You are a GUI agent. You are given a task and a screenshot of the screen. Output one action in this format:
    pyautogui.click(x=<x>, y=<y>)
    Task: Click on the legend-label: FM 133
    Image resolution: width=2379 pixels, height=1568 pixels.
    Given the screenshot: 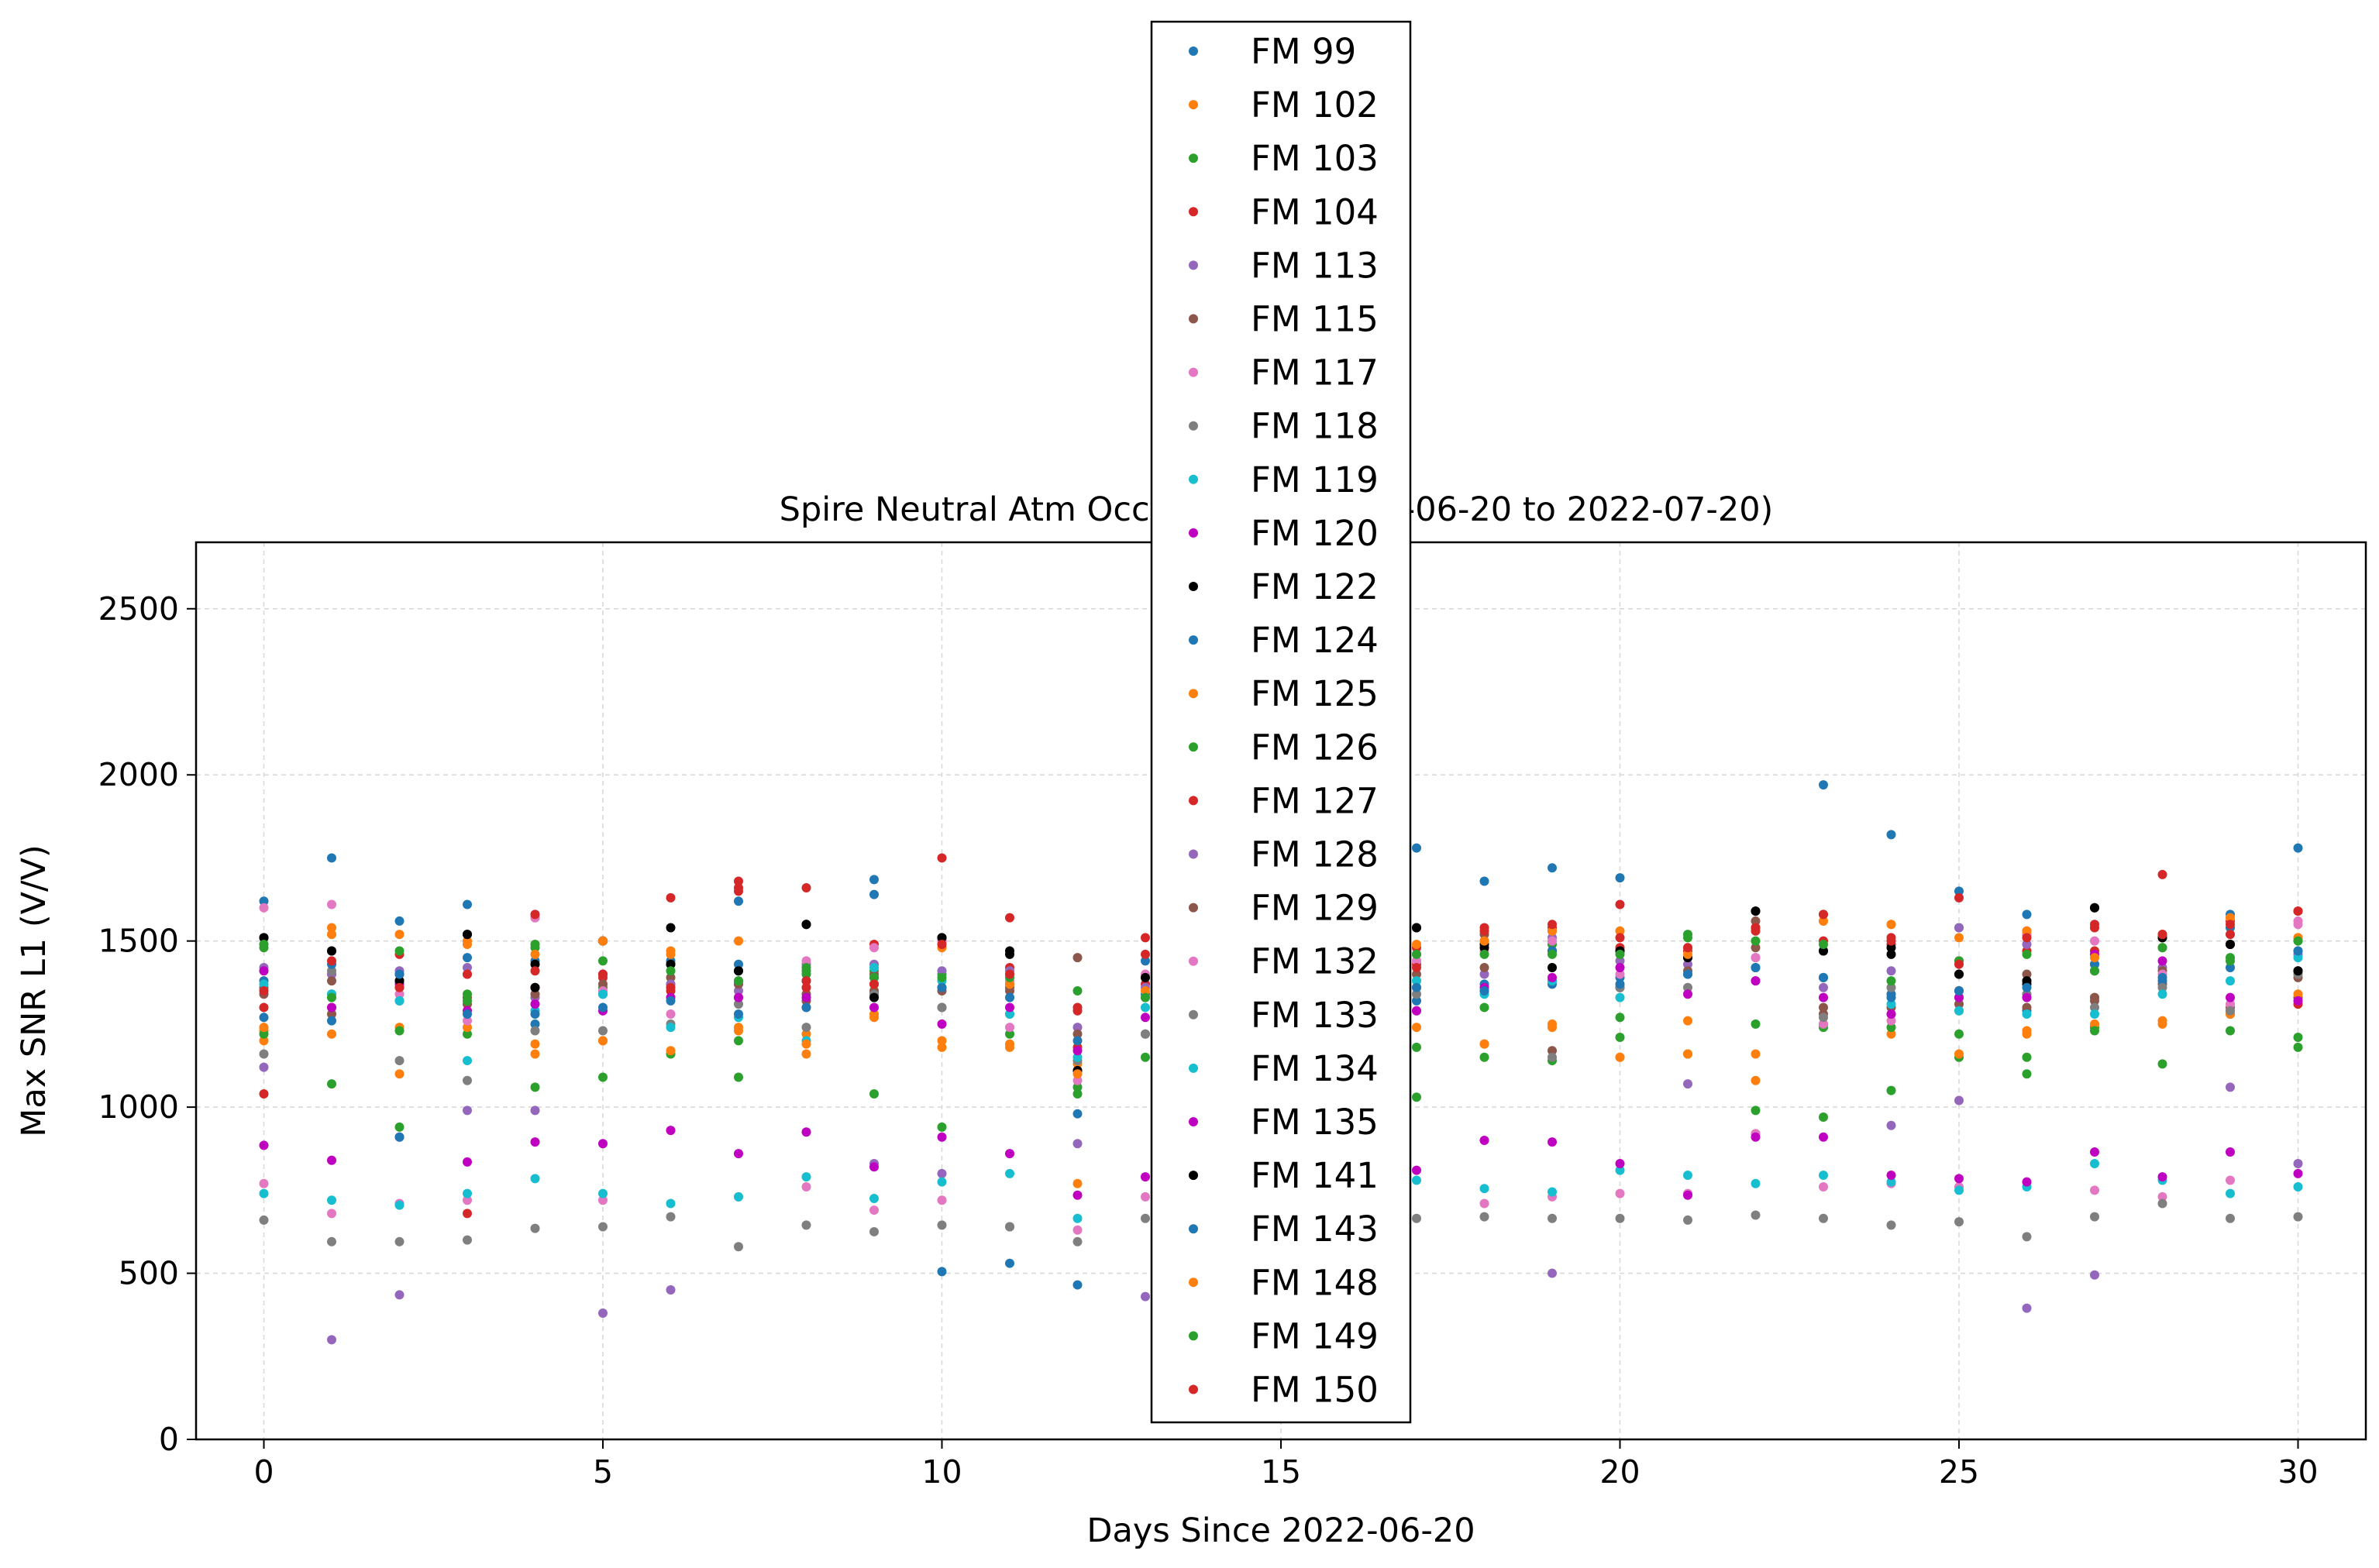 What is the action you would take?
    pyautogui.click(x=1315, y=1015)
    